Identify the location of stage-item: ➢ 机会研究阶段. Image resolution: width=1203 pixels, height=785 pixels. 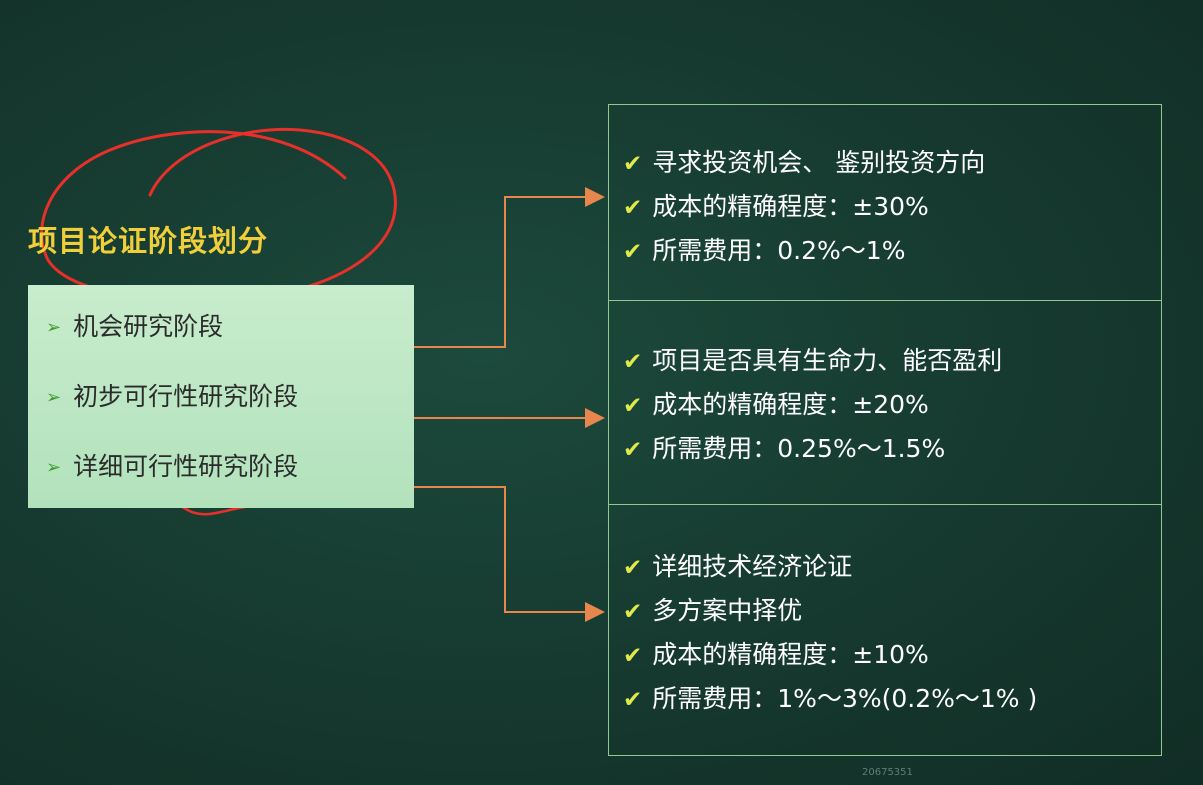
(134, 325).